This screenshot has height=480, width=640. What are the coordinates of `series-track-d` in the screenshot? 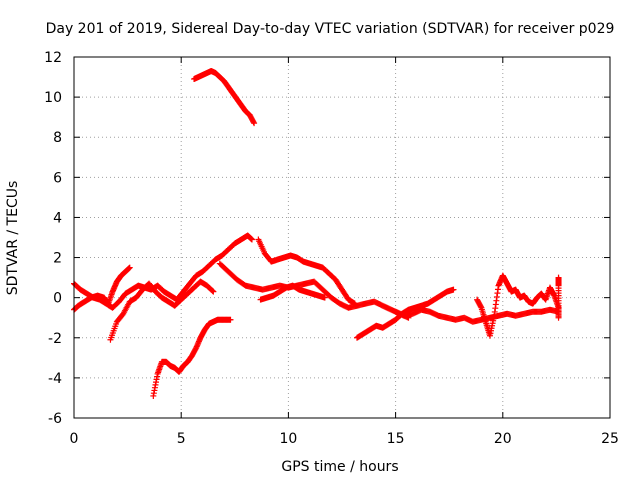 It's located at (192, 357).